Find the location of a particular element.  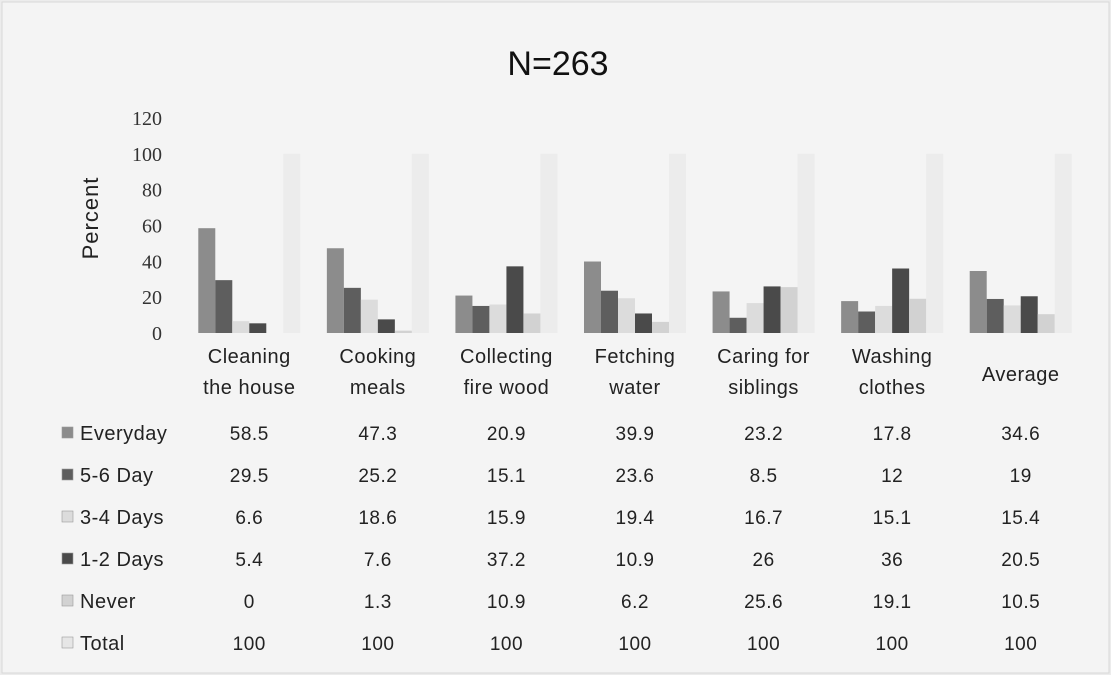

data-label: 37.2 is located at coordinates (506, 560).